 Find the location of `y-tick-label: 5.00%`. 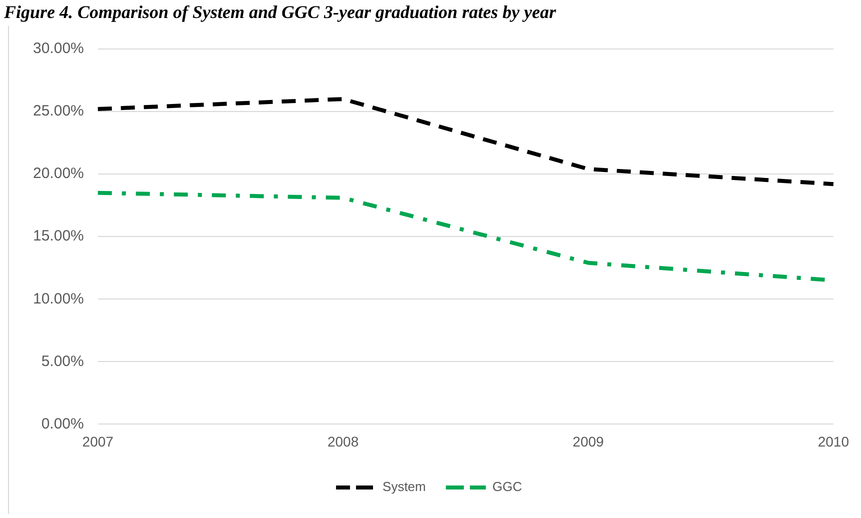

y-tick-label: 5.00% is located at coordinates (62, 361).